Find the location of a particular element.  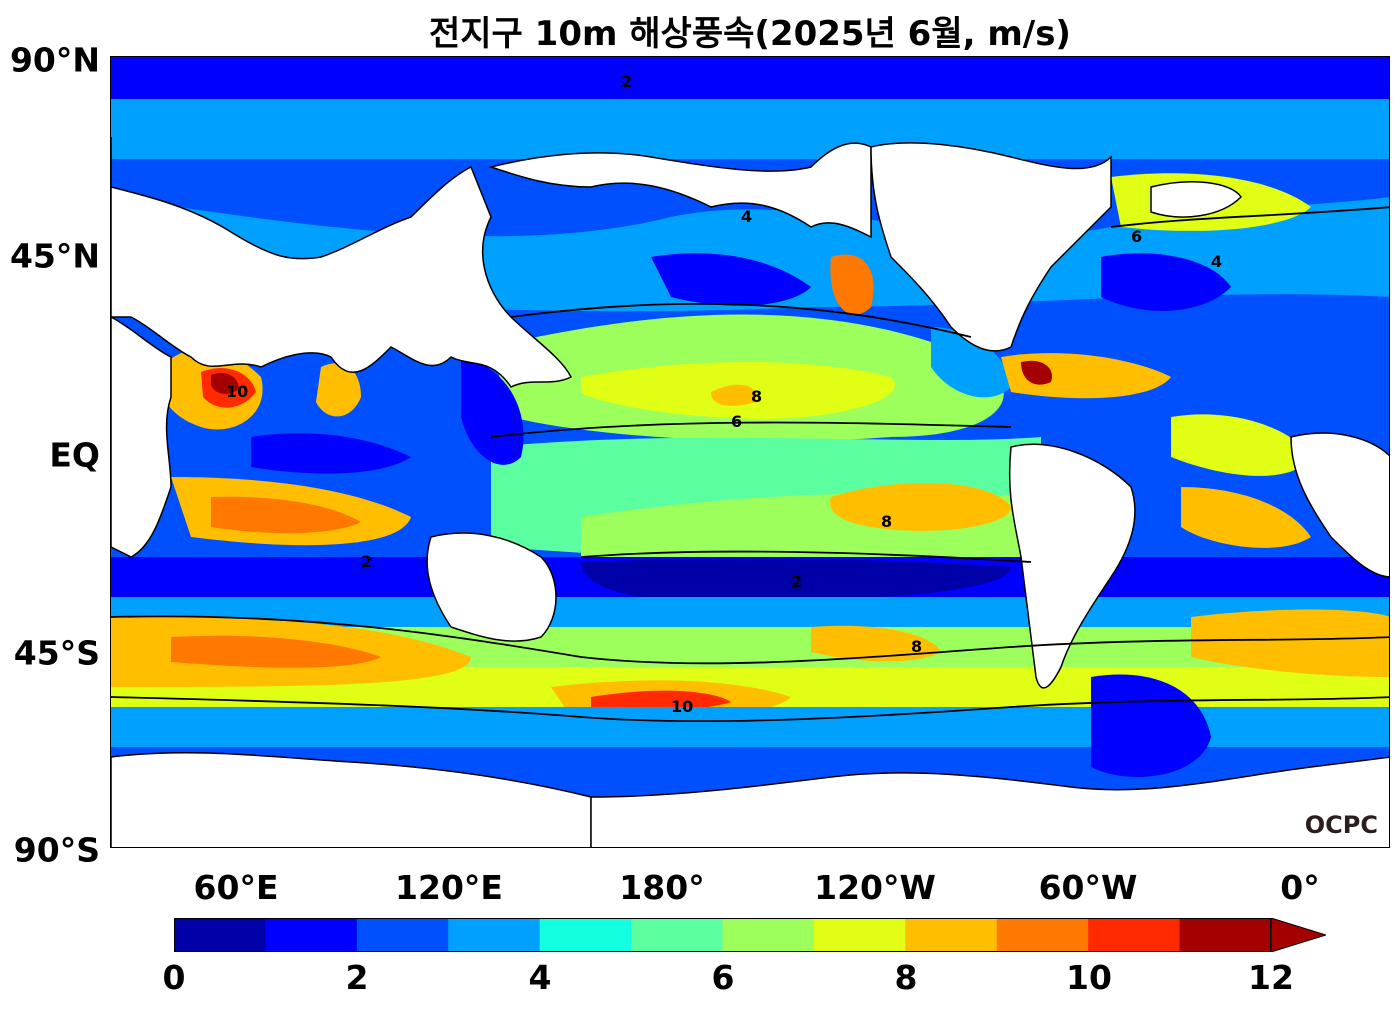

lat-label-45s: 45°S is located at coordinates (56, 653).